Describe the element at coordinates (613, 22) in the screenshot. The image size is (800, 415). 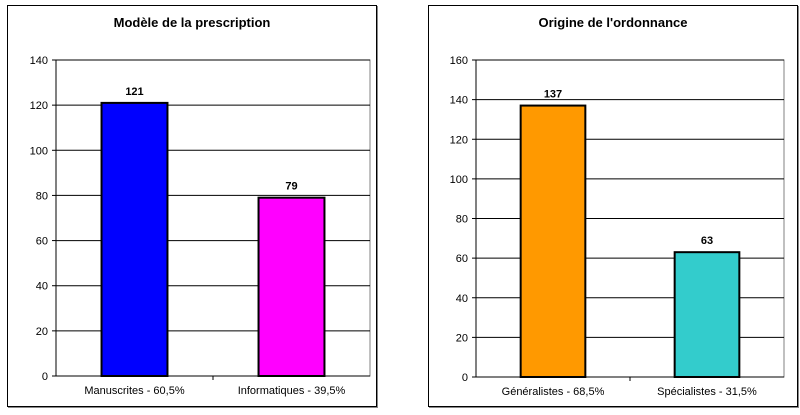
I see `chart-title: Origine de l'ordonnance` at that location.